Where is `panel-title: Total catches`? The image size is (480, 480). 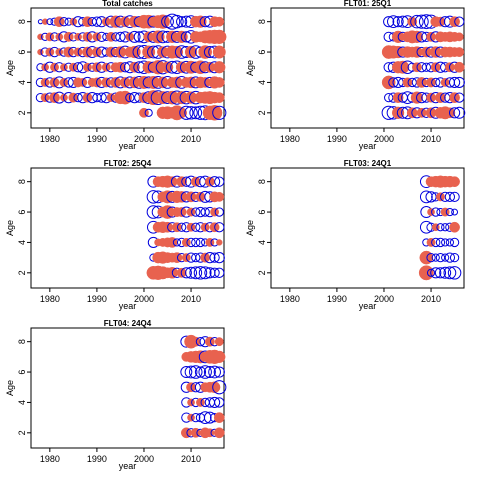
panel-title: Total catches is located at coordinates (127, 4).